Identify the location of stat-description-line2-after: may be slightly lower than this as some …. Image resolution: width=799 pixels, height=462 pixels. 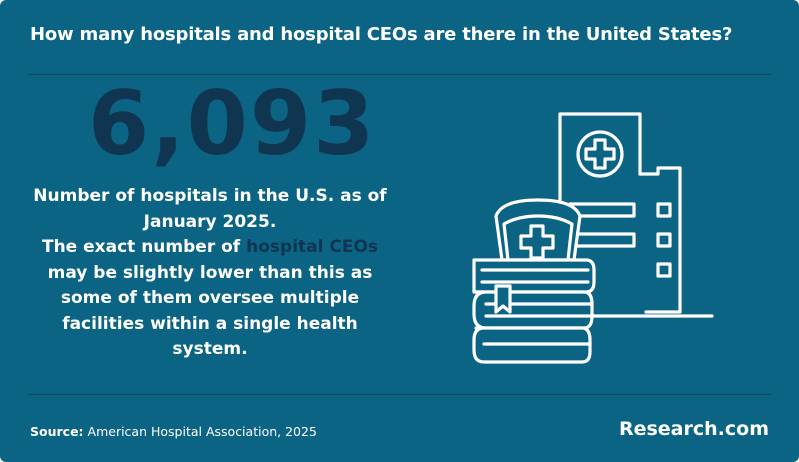
(210, 311).